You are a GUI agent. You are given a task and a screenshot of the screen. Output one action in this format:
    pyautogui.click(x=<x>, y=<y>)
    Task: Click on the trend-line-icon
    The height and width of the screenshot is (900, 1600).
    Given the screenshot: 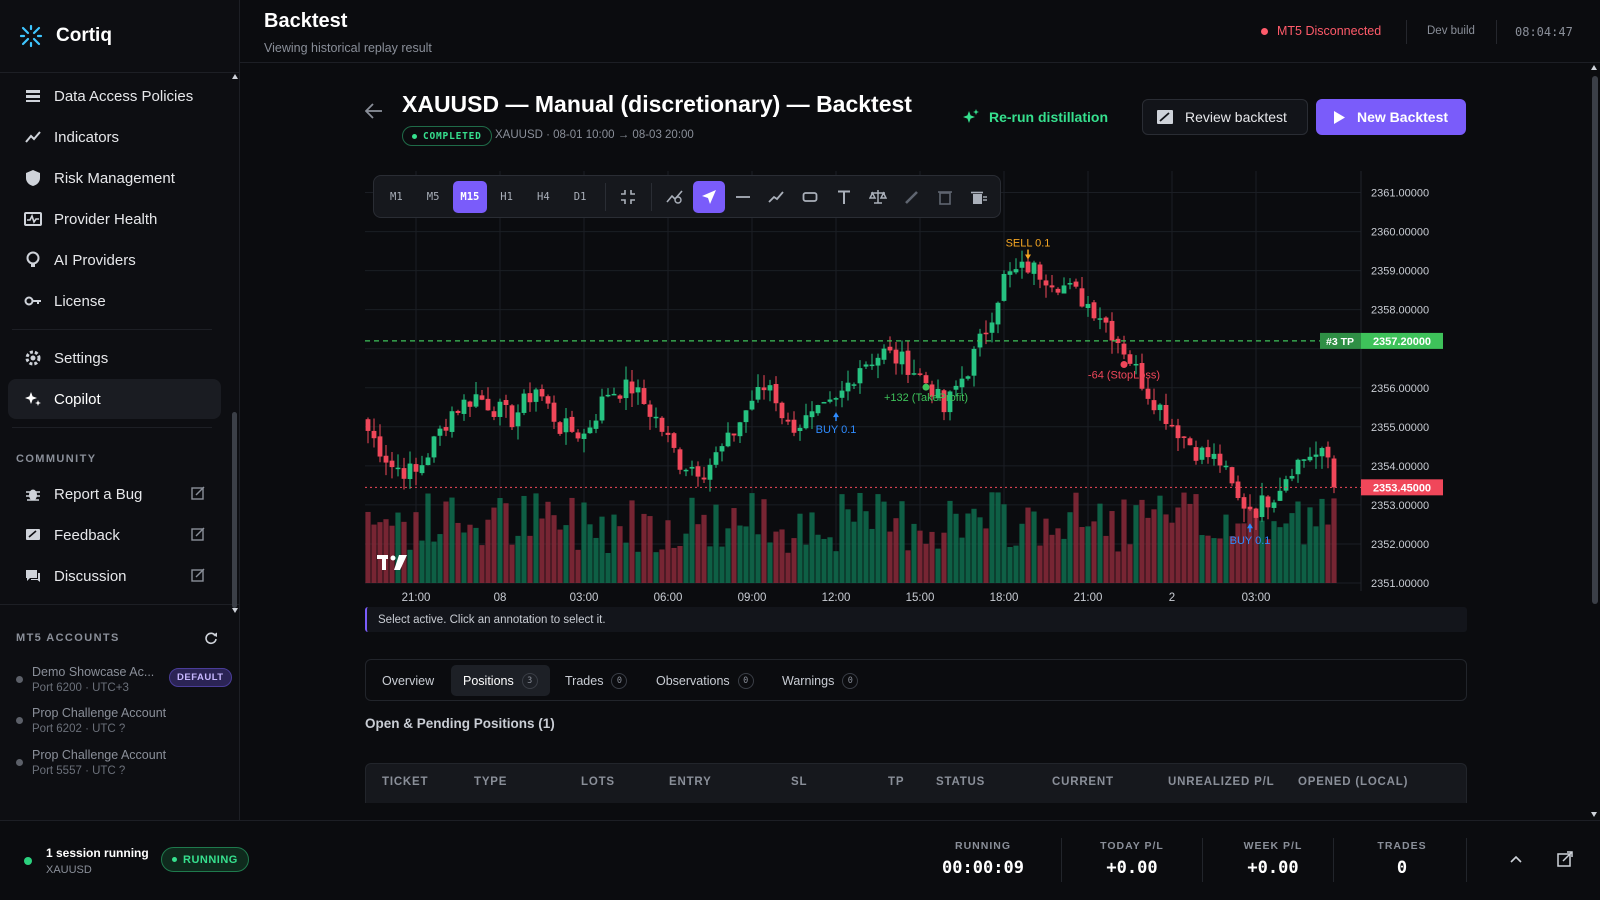 What is the action you would take?
    pyautogui.click(x=776, y=196)
    